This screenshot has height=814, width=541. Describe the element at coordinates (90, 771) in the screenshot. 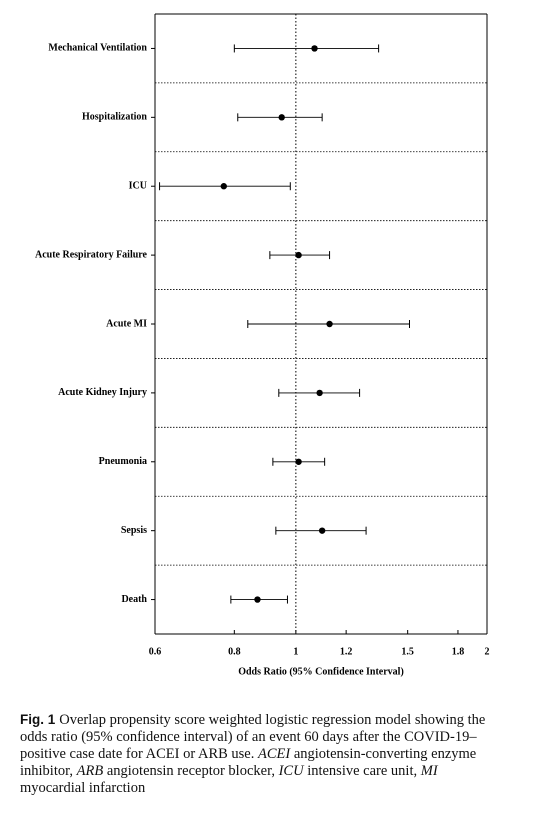

I see `caption-abbrev: ARB` at that location.